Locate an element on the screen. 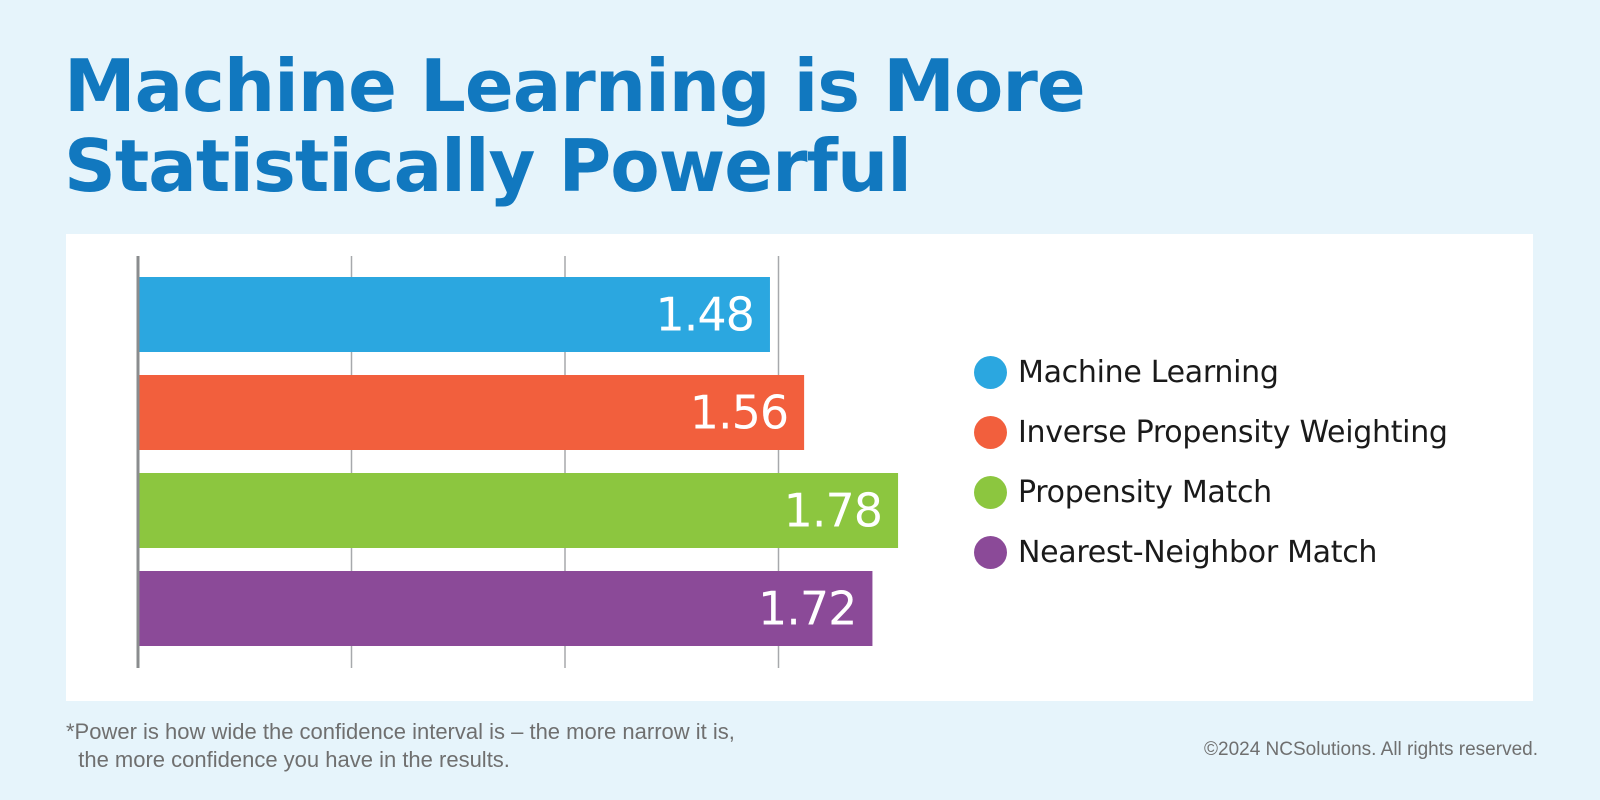  legend-label: Inverse Propensity Weighting is located at coordinates (1233, 432).